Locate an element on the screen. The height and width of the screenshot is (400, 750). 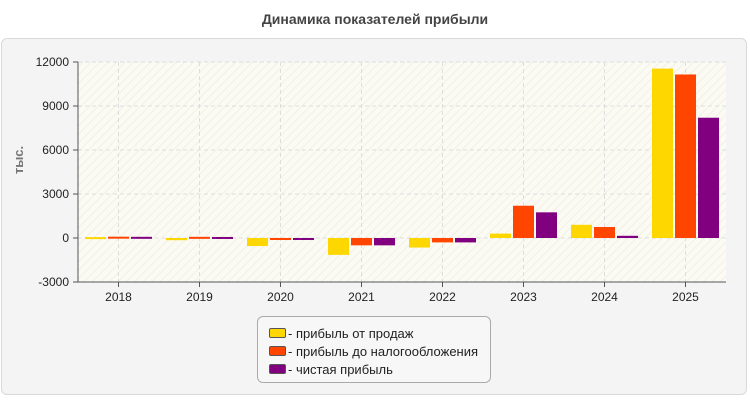
y-tick-label: 6000 is located at coordinates (55, 150).